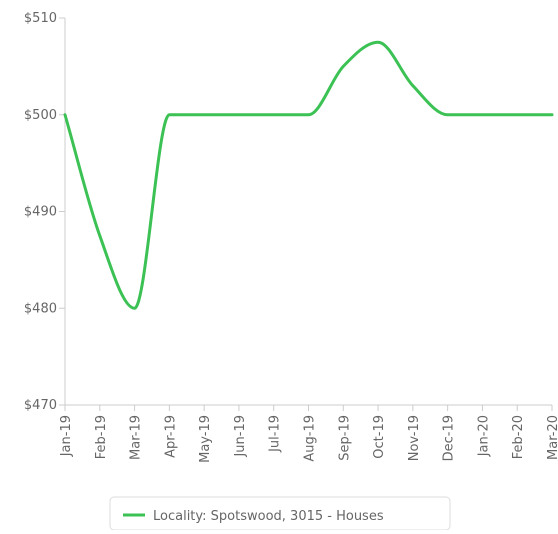 This screenshot has width=558, height=534. What do you see at coordinates (275, 434) in the screenshot?
I see `x-tick-label: Jul-19` at bounding box center [275, 434].